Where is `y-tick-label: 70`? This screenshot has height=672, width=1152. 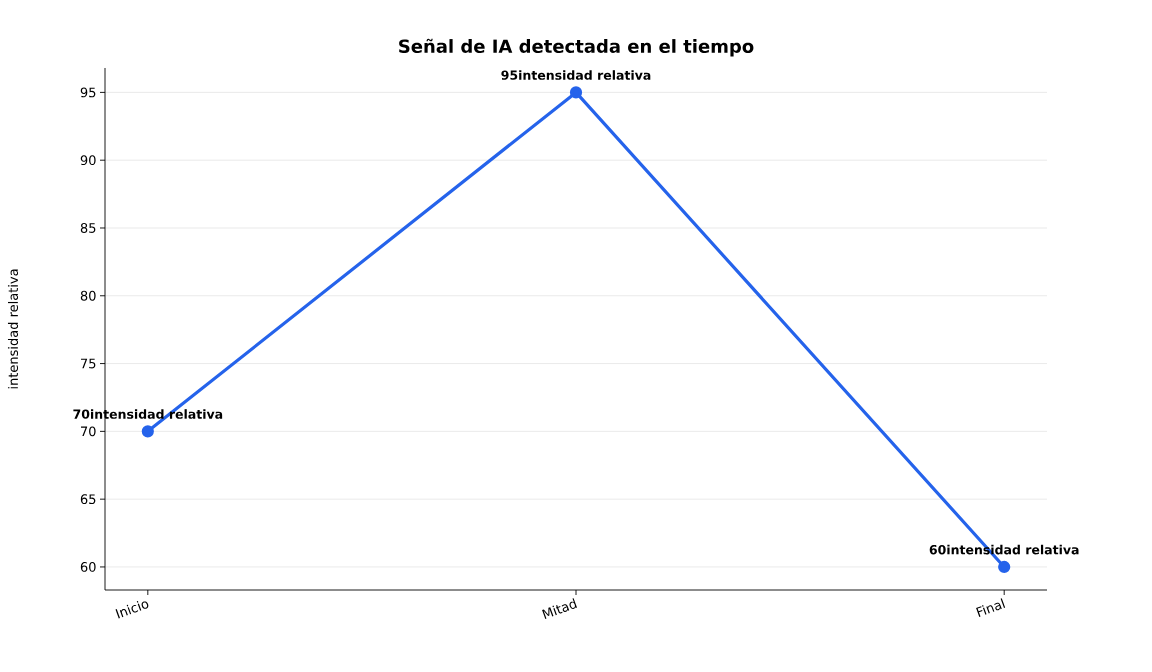
y-tick-label: 70 is located at coordinates (88, 431).